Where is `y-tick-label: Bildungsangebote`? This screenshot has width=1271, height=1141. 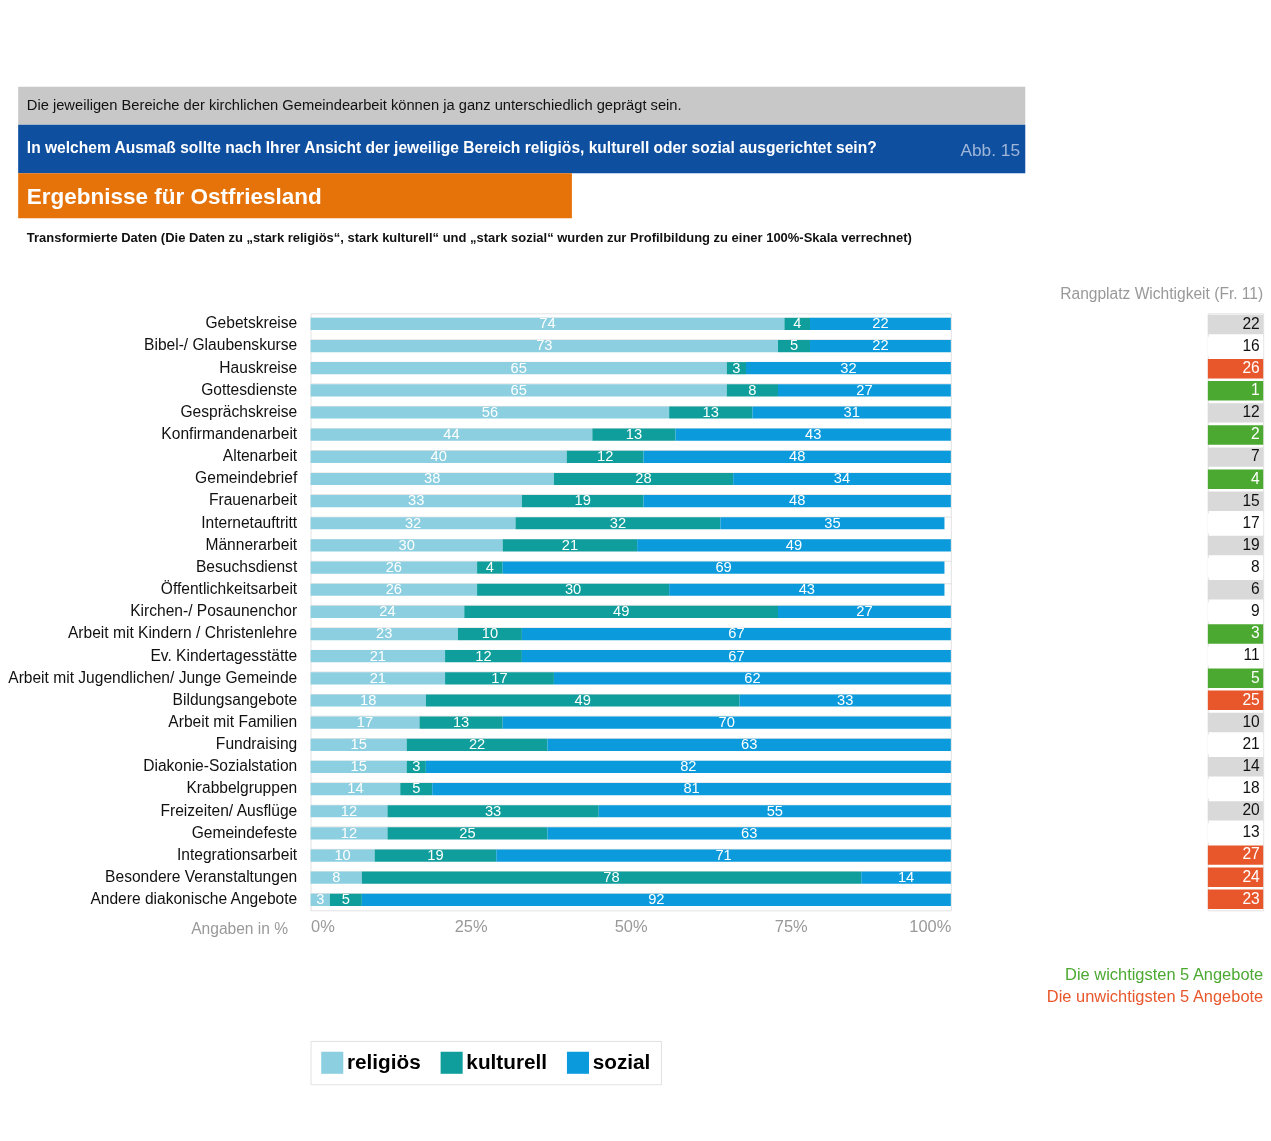 y-tick-label: Bildungsangebote is located at coordinates (235, 699).